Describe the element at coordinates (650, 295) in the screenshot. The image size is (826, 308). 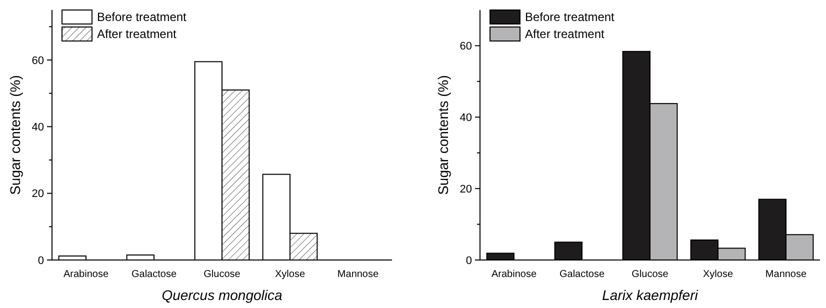
I see `x-axis-title: Larix kaempferi` at that location.